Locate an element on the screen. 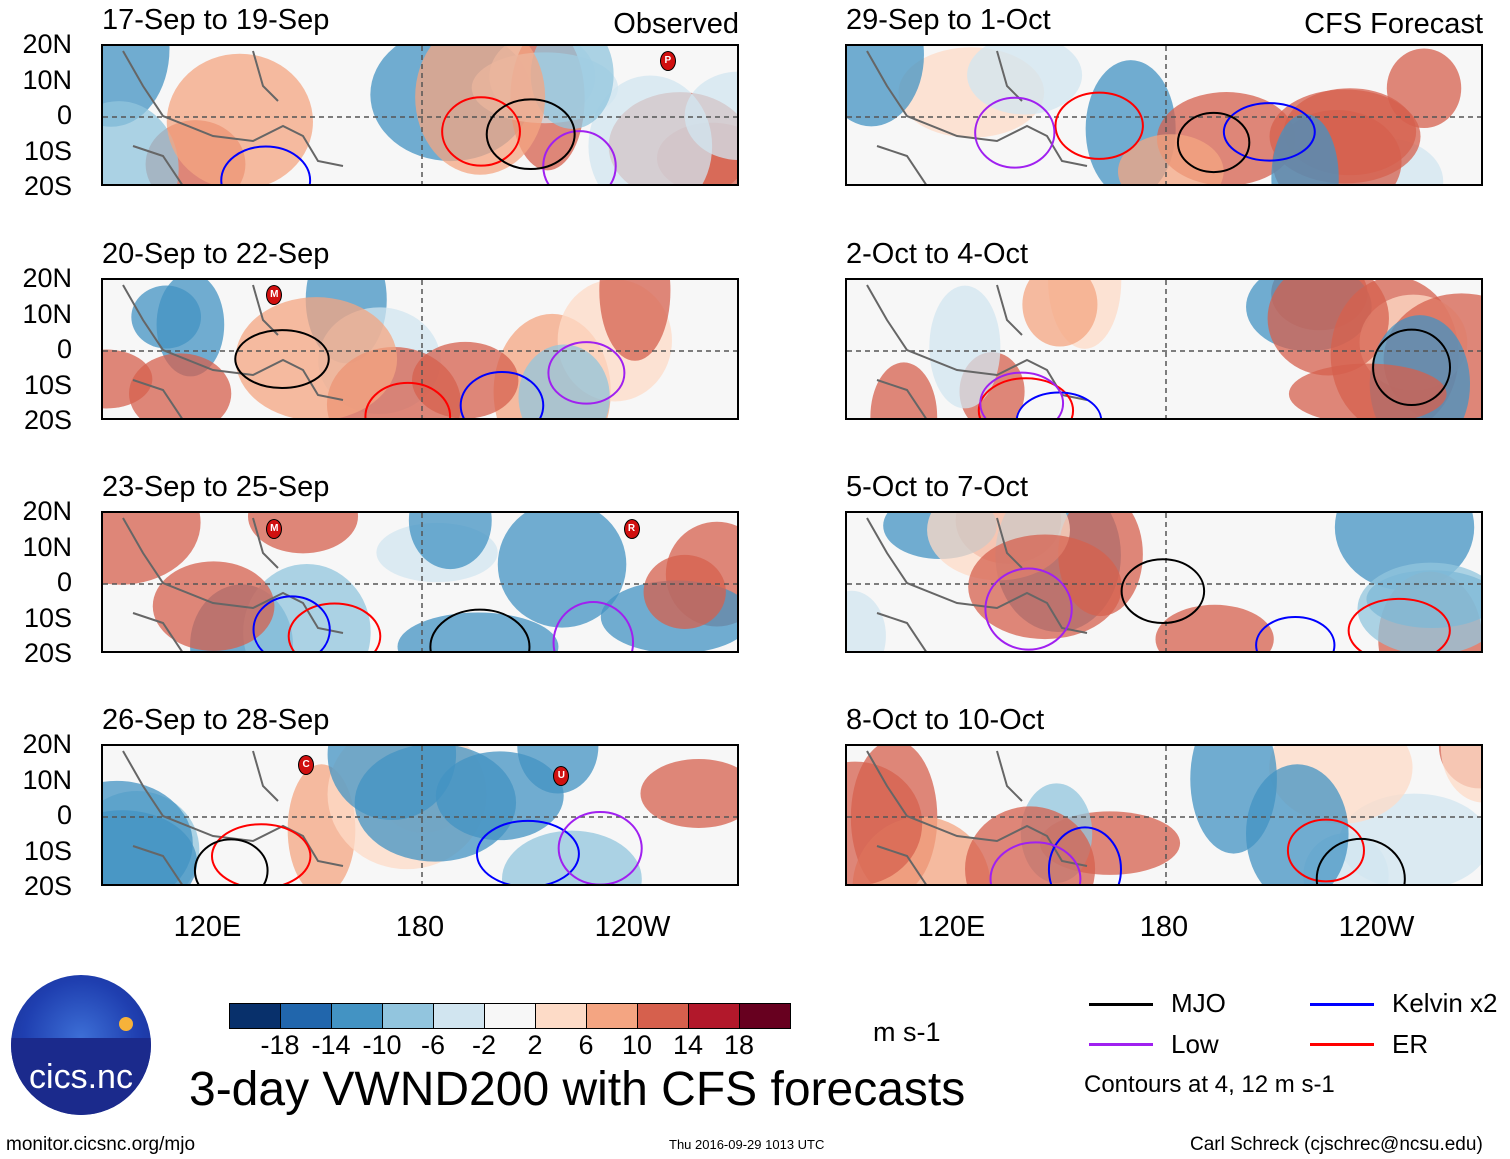 This screenshot has width=1510, height=1159. panel-title: 20-Sep to 22-Sep is located at coordinates (216, 254).